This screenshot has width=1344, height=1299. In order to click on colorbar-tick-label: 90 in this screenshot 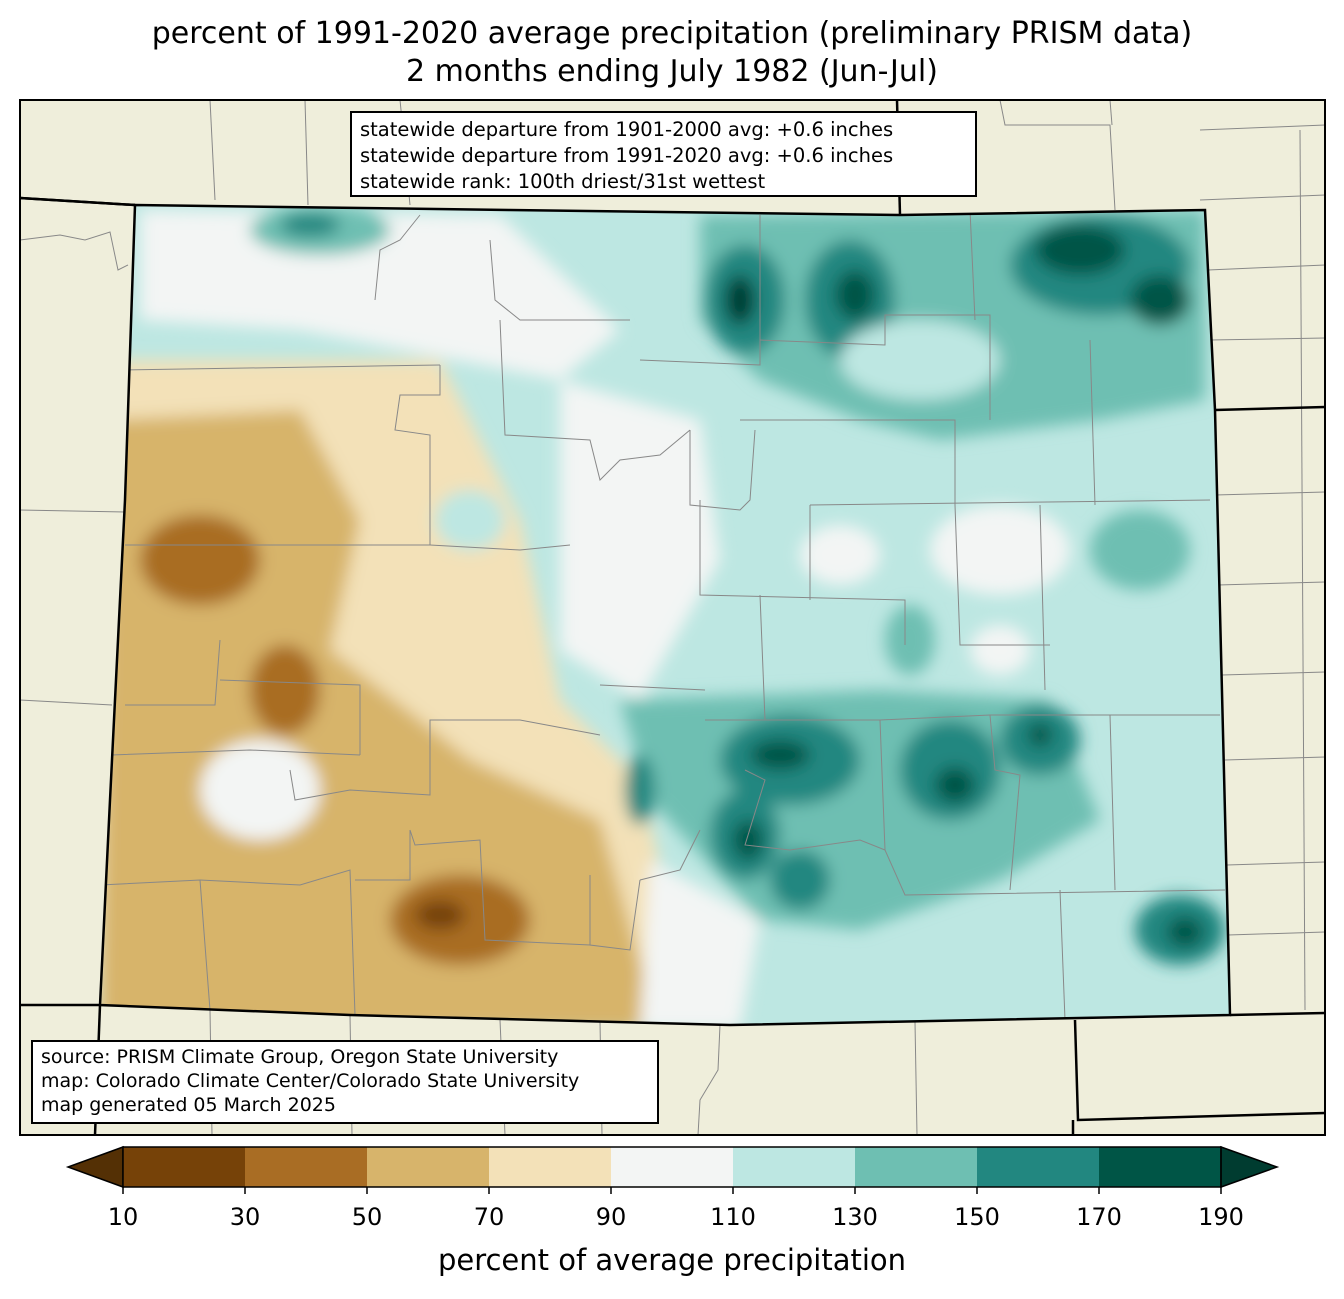, I will do `click(611, 1217)`.